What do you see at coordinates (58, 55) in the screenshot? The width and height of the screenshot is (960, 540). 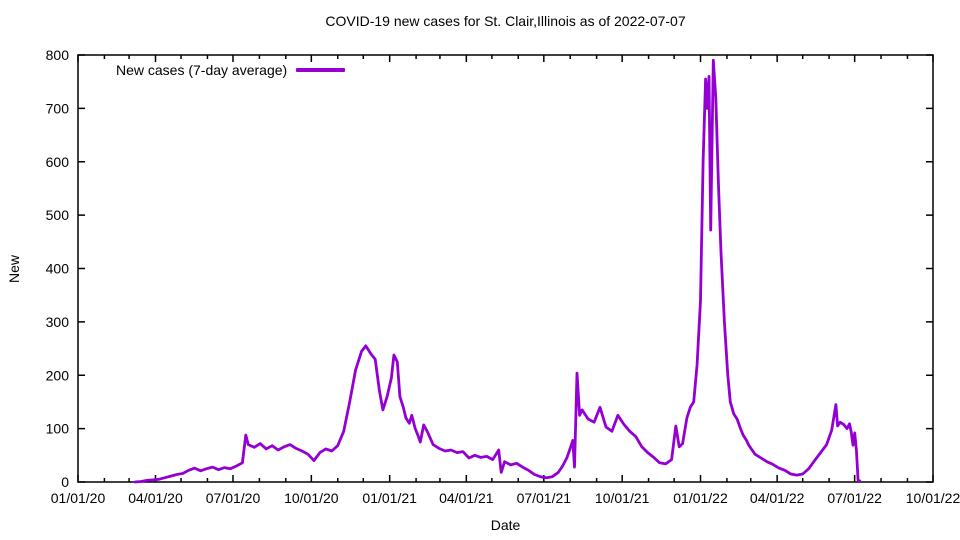 I see `y-tick-label: 800` at bounding box center [58, 55].